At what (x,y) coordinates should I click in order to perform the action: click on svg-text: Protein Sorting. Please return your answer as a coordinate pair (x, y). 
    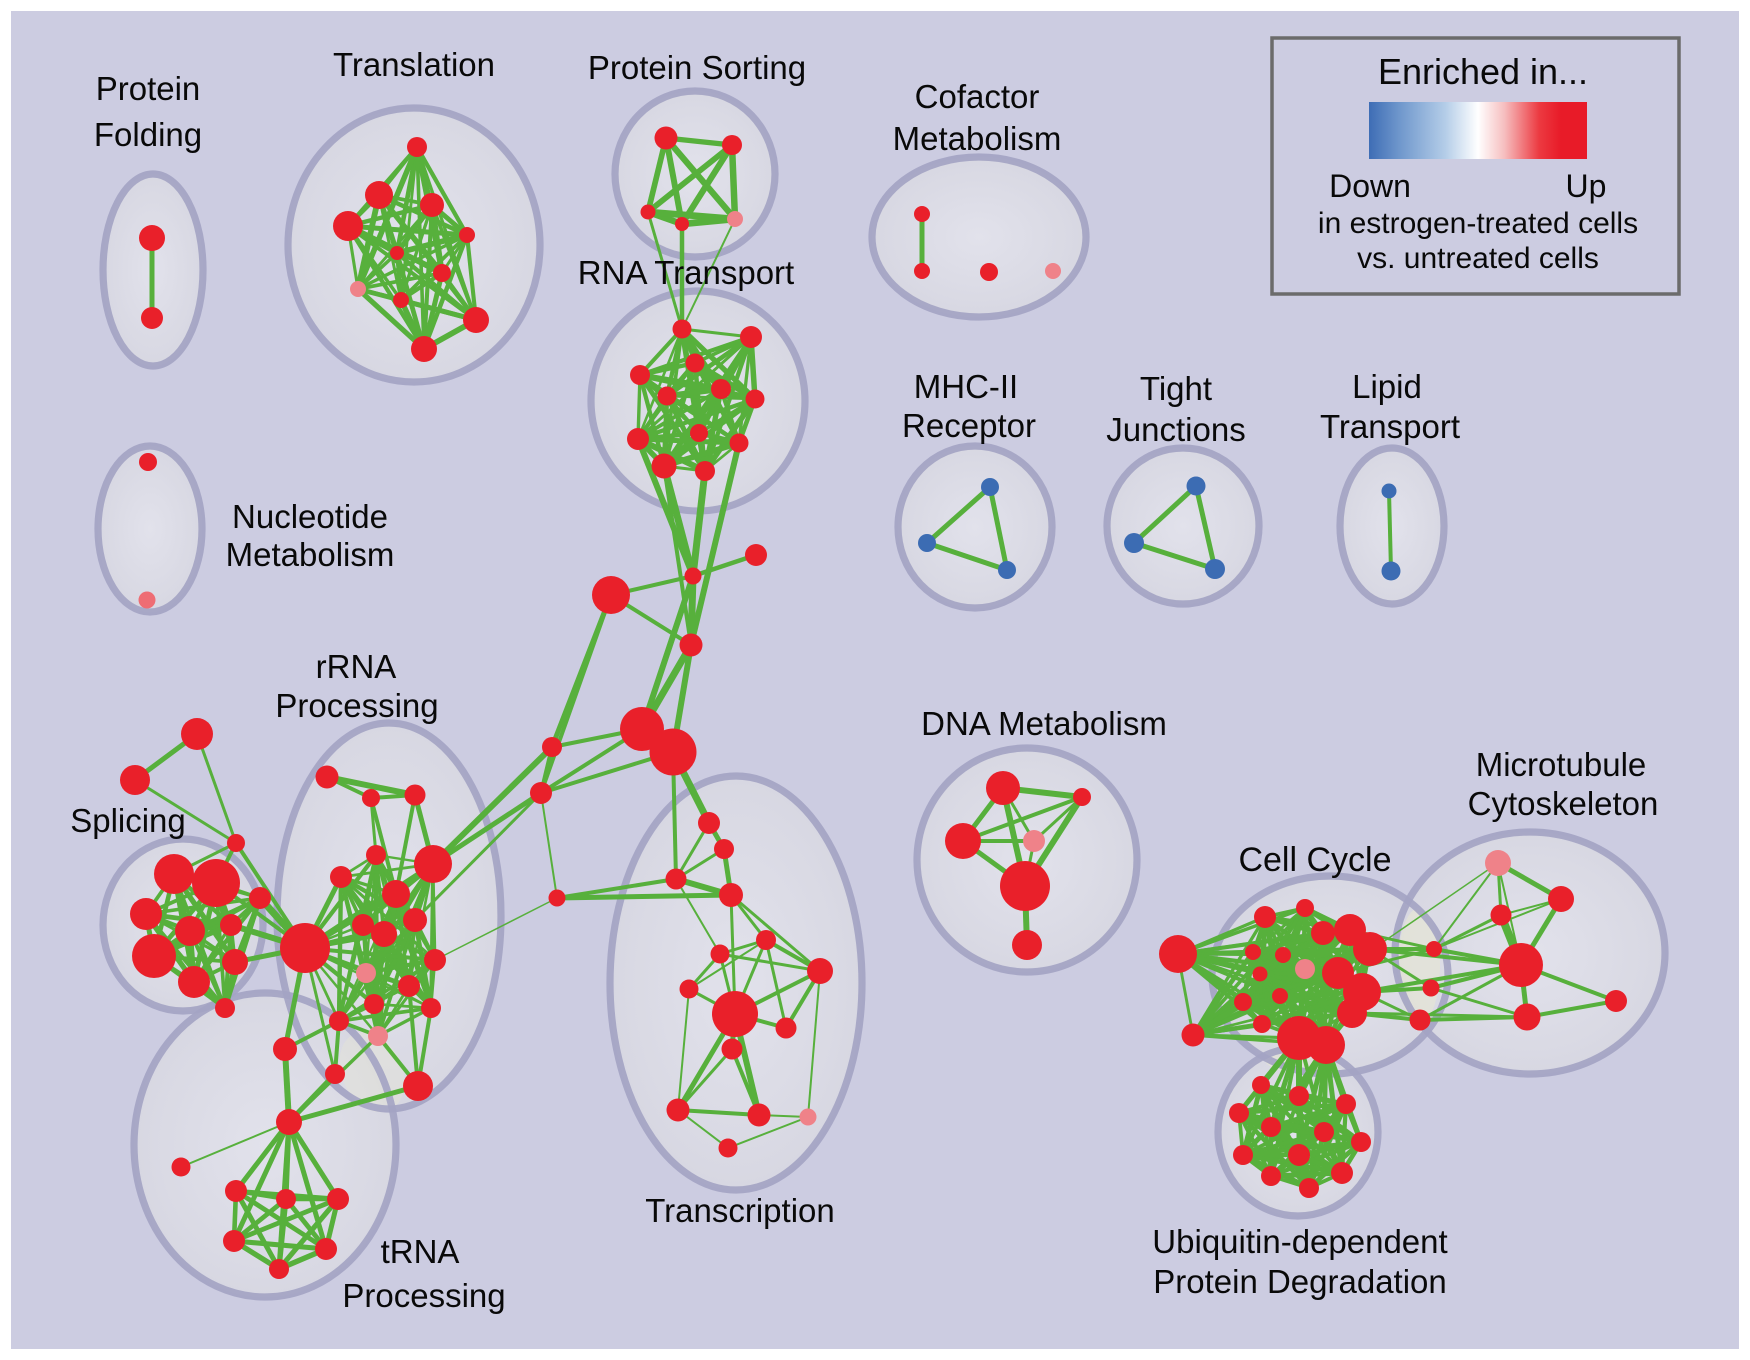
    Looking at the image, I should click on (697, 67).